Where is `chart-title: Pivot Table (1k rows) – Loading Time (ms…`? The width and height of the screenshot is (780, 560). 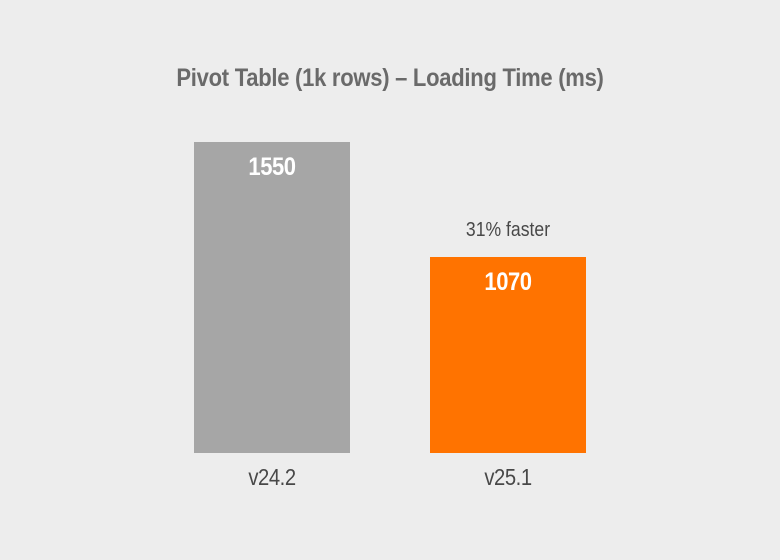 chart-title: Pivot Table (1k rows) – Loading Time (ms… is located at coordinates (390, 78).